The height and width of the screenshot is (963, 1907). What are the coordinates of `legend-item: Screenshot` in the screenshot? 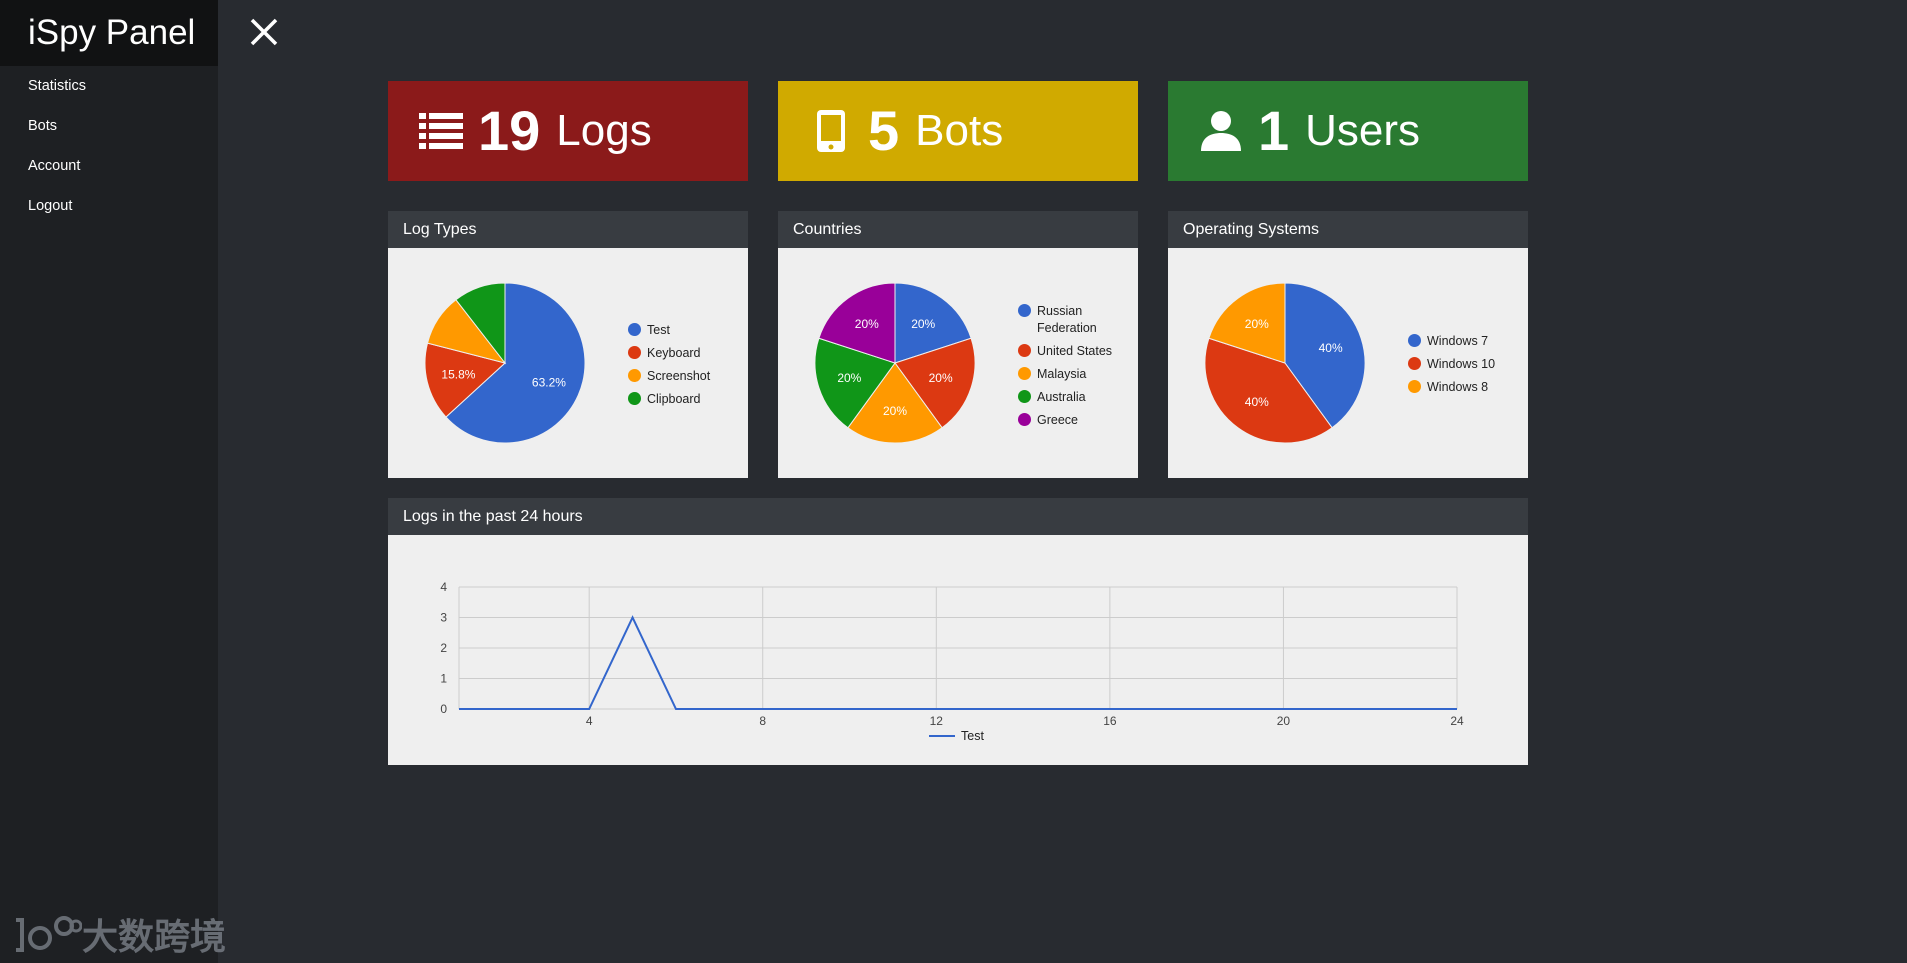 It's located at (669, 376).